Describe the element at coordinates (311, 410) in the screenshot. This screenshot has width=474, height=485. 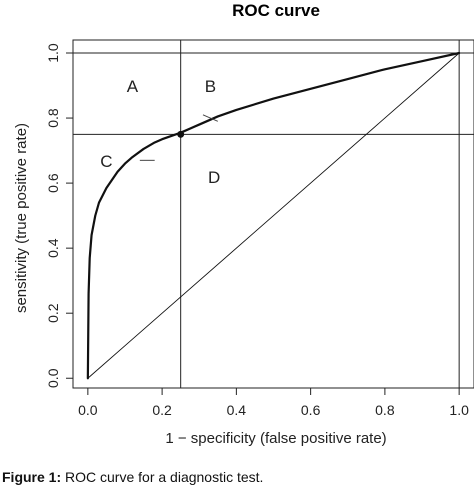
I see `x-tick-label: 0.6` at that location.